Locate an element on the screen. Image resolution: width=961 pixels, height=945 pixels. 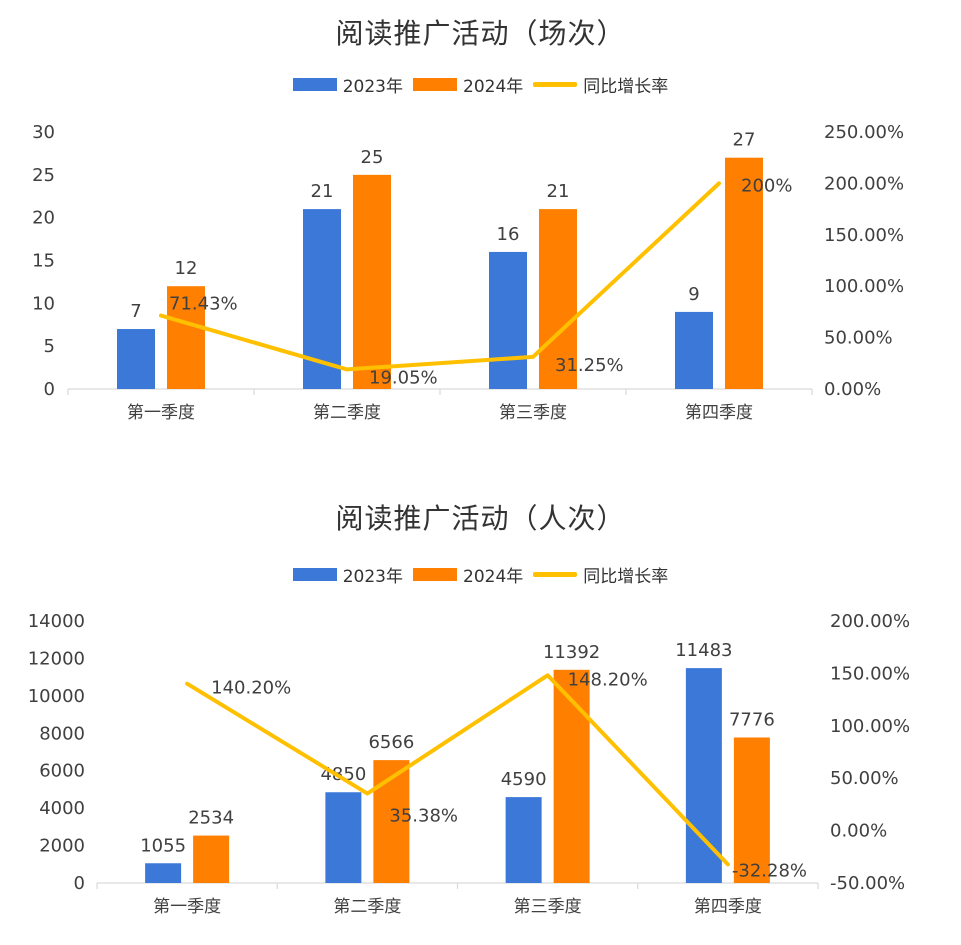
bar-data-label: 7776 is located at coordinates (752, 719).